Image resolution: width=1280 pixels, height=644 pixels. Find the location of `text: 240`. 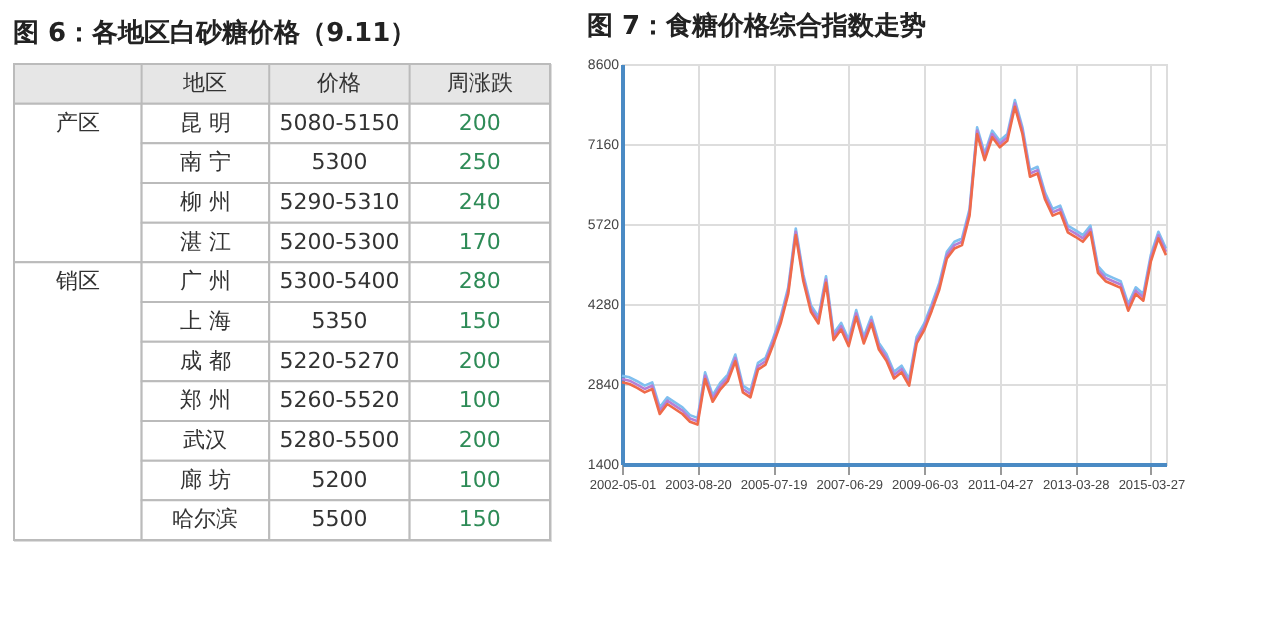

text: 240 is located at coordinates (479, 201).